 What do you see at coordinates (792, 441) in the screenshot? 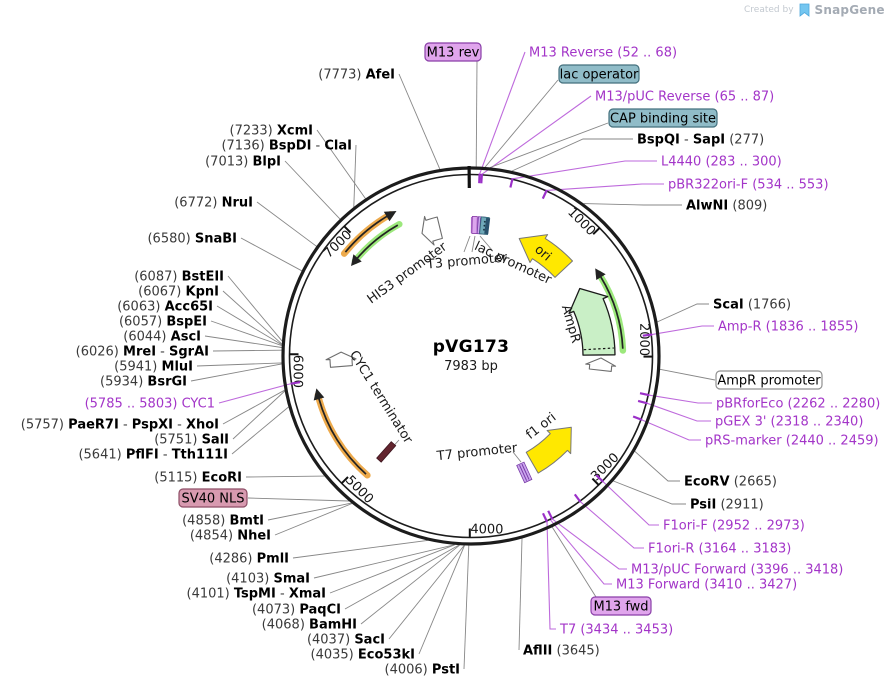
I see `map-label-prs-marker-2440-2459: pRS-marker (2440 .. 2459)` at bounding box center [792, 441].